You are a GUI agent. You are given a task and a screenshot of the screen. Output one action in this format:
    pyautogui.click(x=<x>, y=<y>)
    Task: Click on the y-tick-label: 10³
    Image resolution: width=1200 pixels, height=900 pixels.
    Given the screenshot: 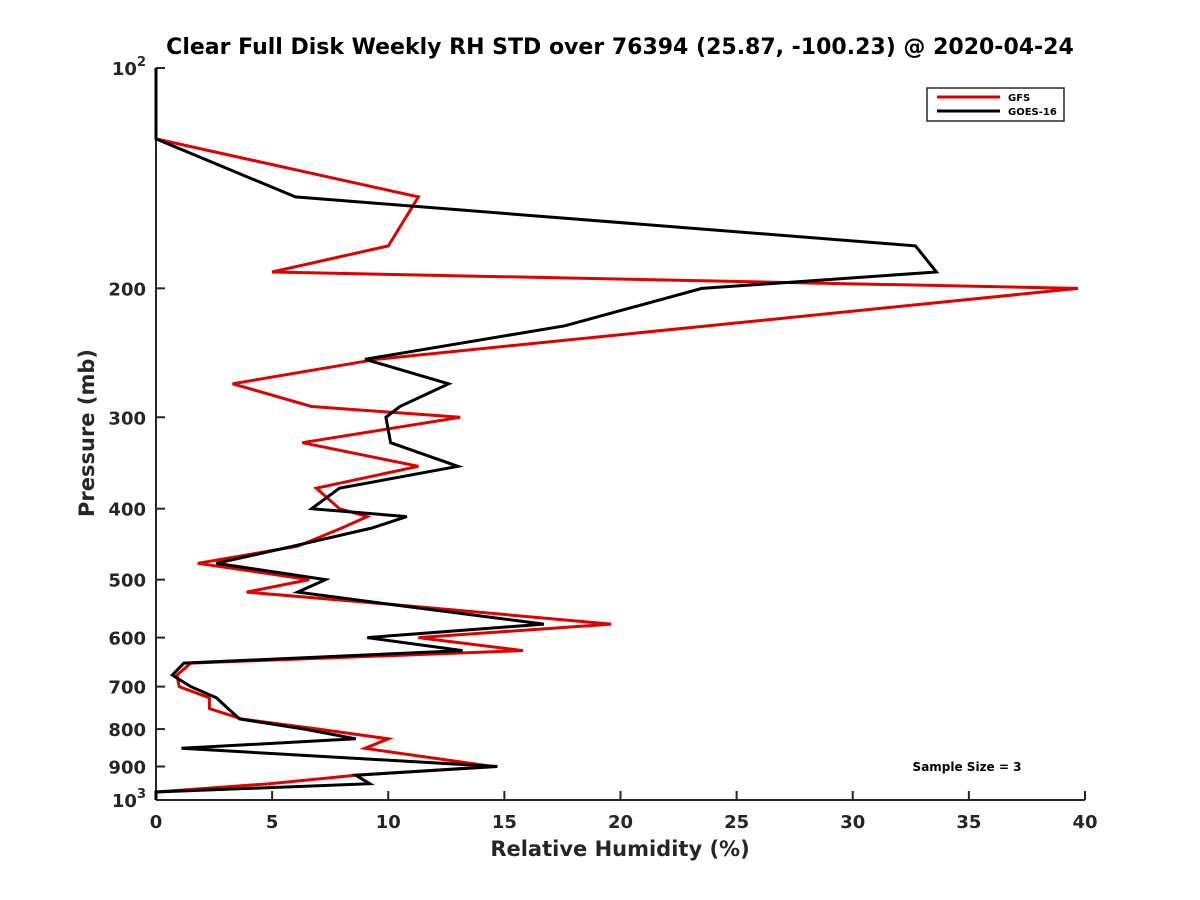 What is the action you would take?
    pyautogui.click(x=129, y=799)
    